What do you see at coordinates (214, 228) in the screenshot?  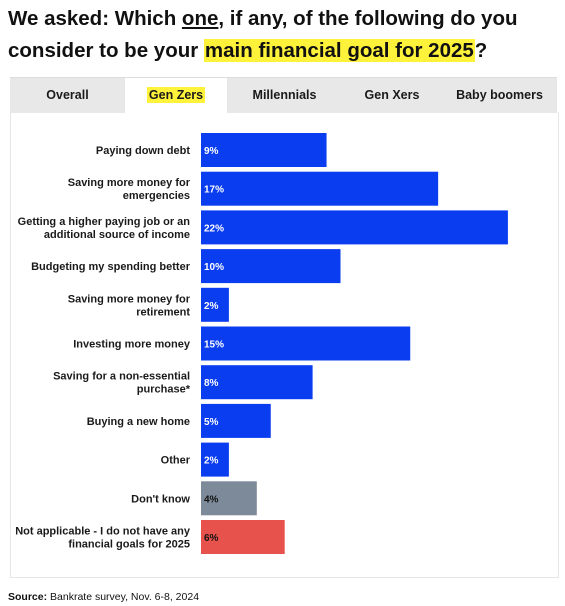 I see `data-label: 22%` at bounding box center [214, 228].